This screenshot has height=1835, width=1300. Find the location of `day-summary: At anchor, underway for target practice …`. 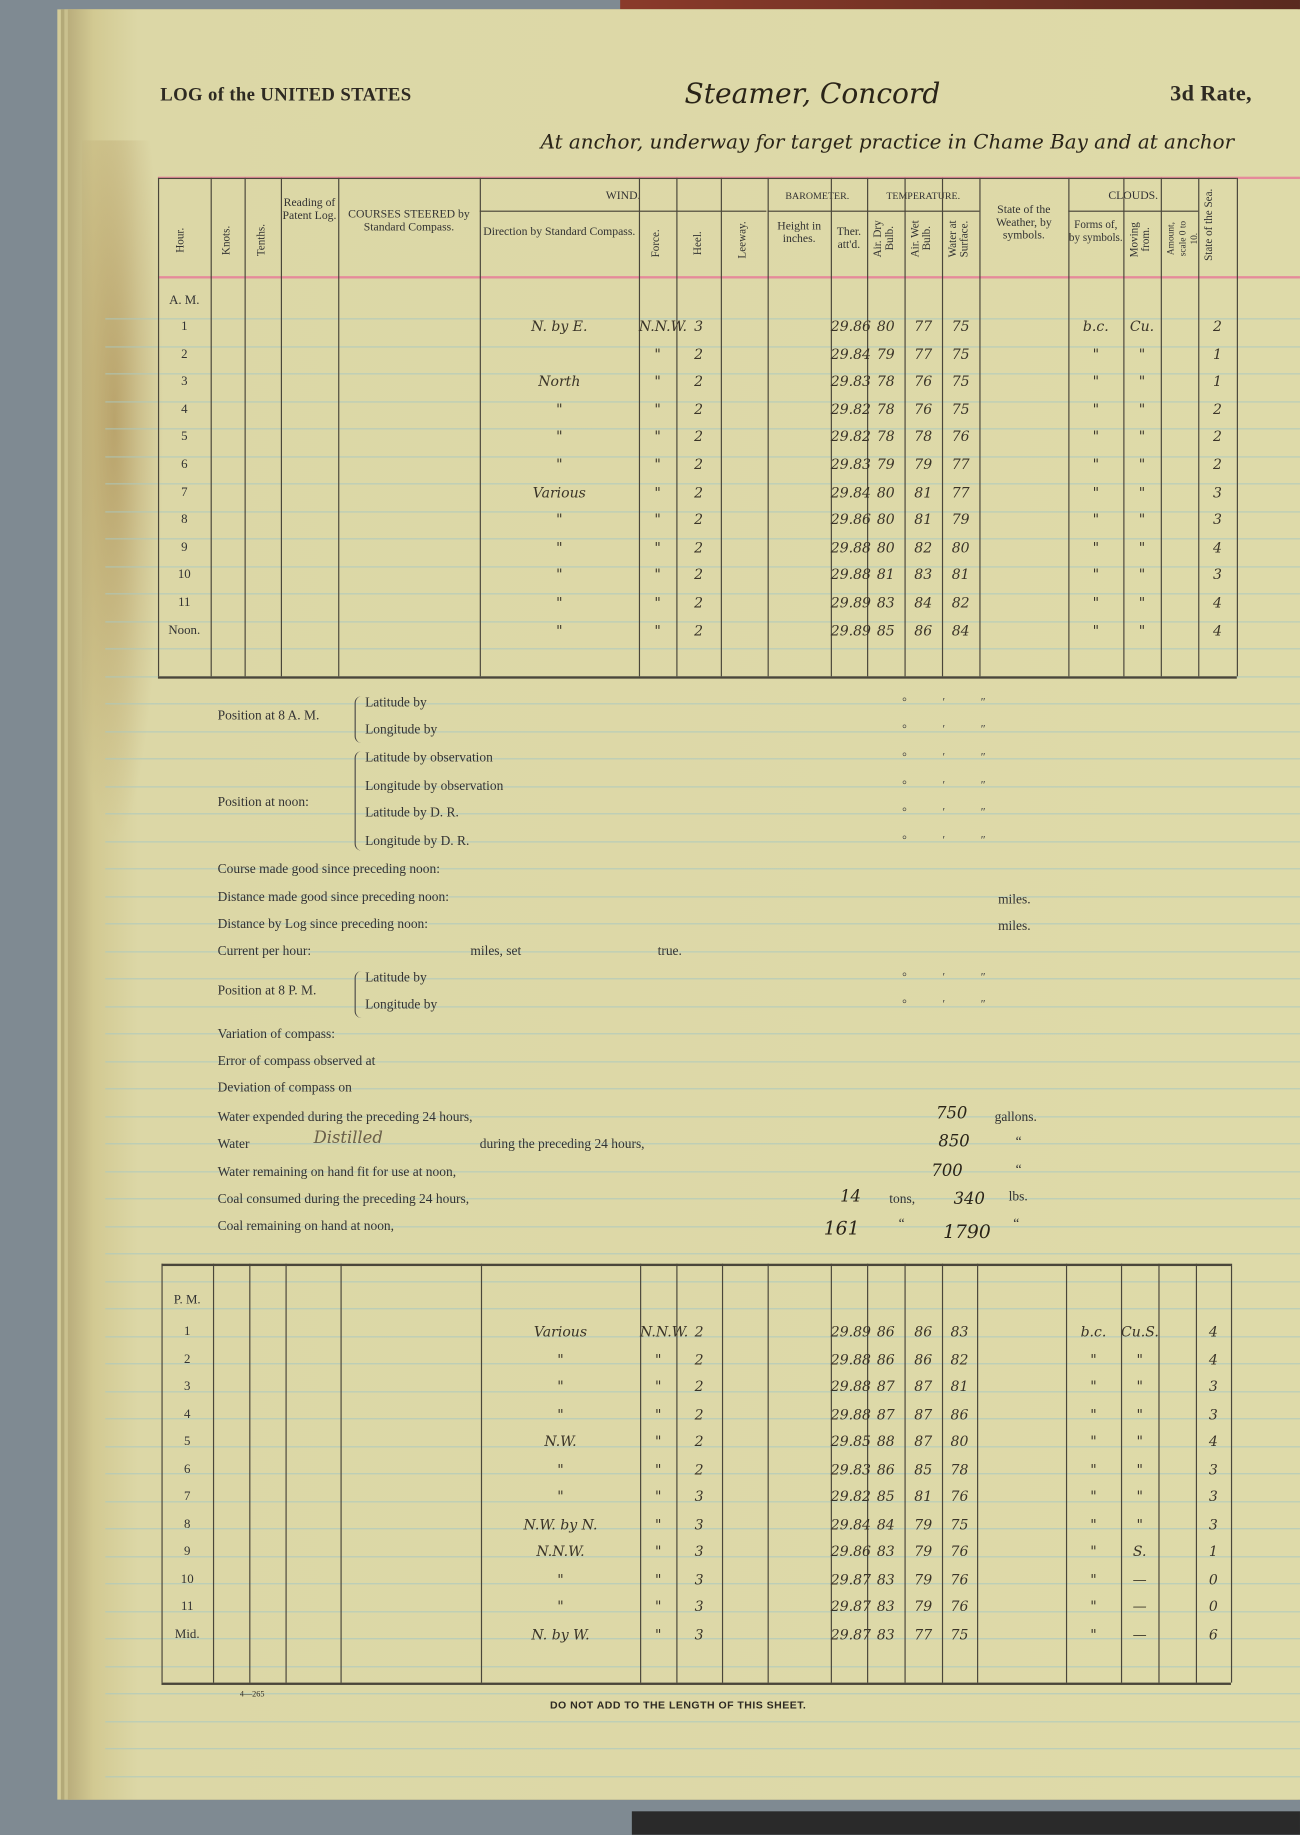

day-summary: At anchor, underway for target practice … is located at coordinates (887, 143).